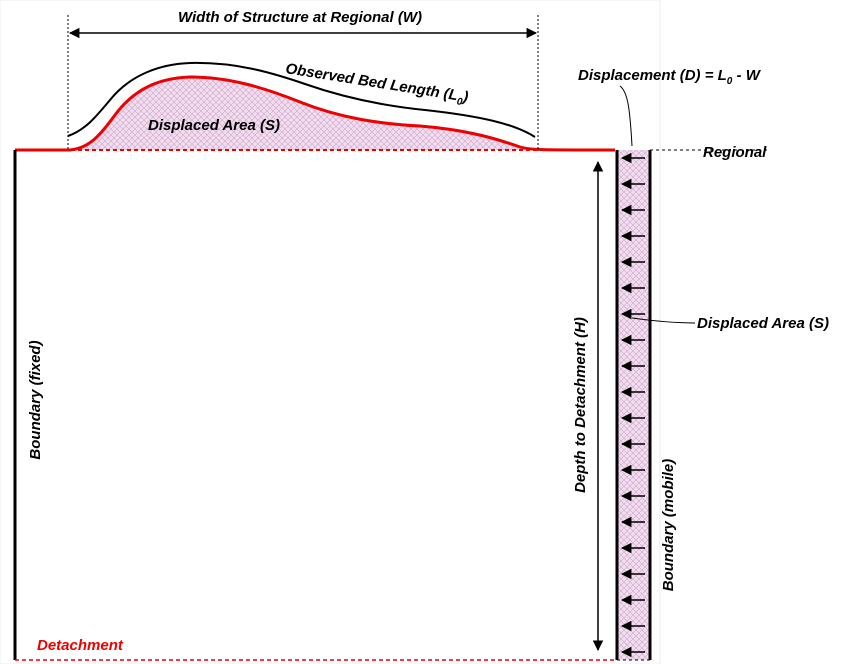  I want to click on displacement-leader, so click(626, 116).